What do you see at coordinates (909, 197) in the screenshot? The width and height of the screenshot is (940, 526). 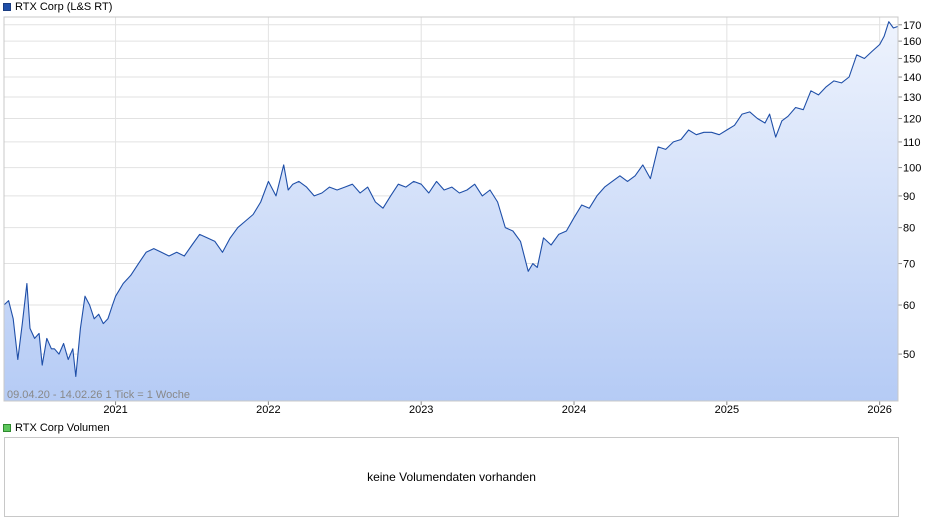 I see `y-tick-label: 90` at bounding box center [909, 197].